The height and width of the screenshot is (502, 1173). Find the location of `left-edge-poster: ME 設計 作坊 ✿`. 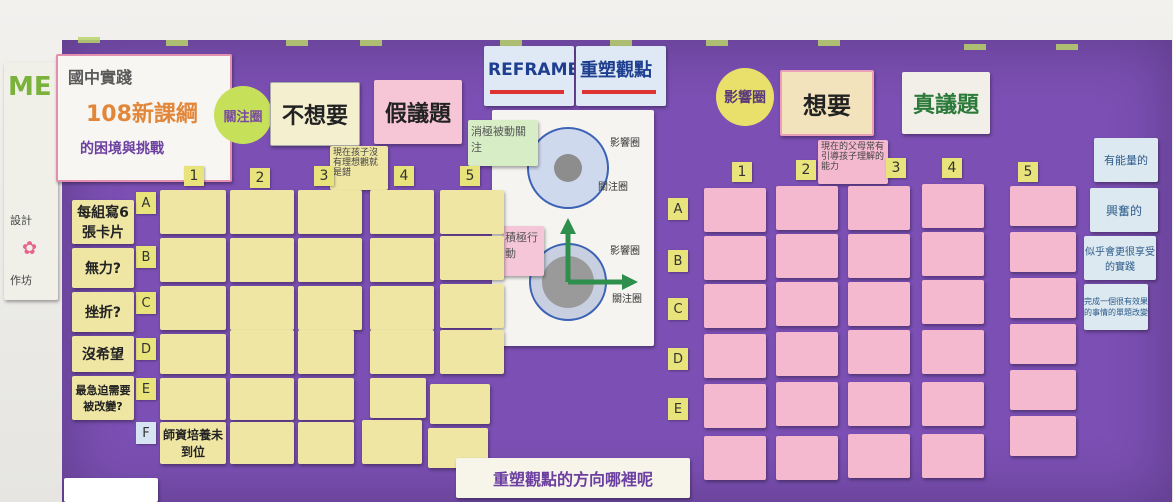

left-edge-poster: ME 設計 作坊 ✿ is located at coordinates (31, 181).